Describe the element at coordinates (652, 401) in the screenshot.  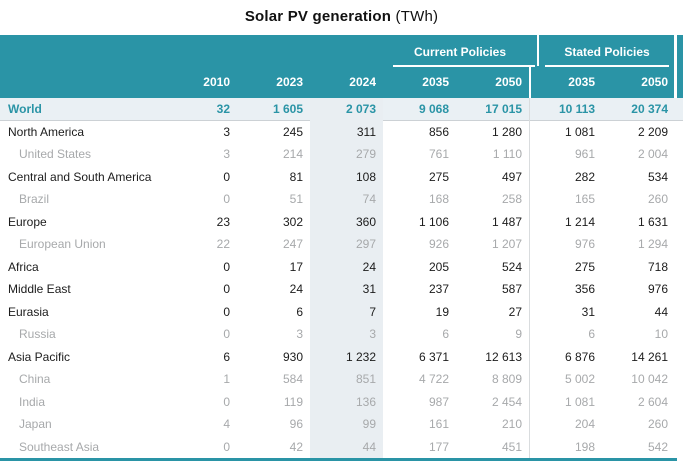
I see `value-stated-policies-2050: 2 604` at that location.